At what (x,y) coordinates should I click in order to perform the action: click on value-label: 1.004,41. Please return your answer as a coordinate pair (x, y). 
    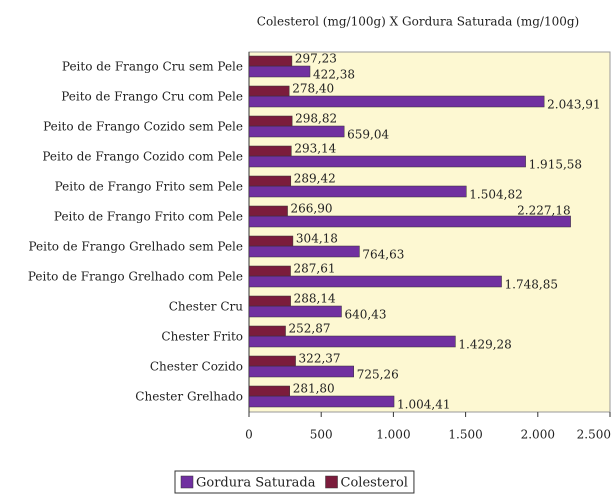
    Looking at the image, I should click on (423, 405).